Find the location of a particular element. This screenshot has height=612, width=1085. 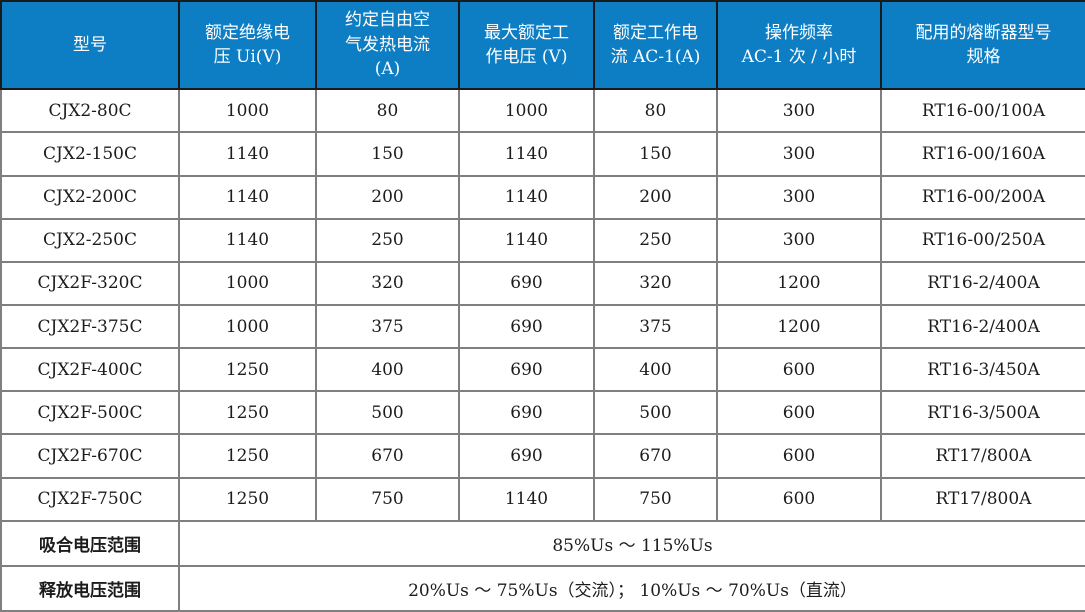

model-cell: CJX2-200C is located at coordinates (90, 197).